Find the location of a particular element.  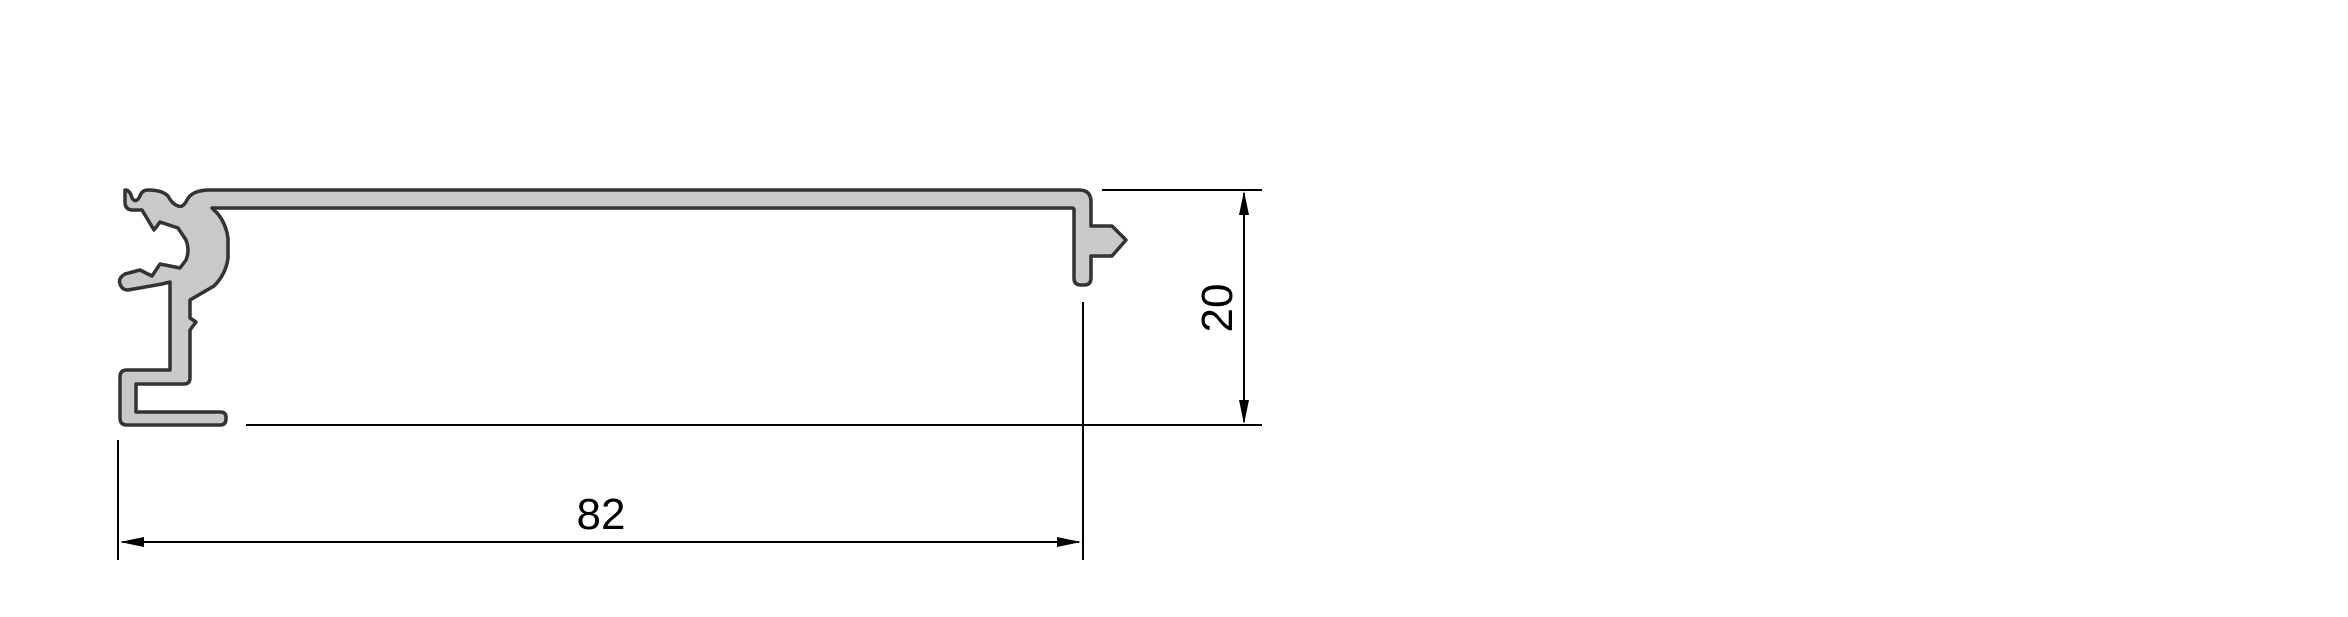

height-dimension: 20 is located at coordinates (1221, 307).